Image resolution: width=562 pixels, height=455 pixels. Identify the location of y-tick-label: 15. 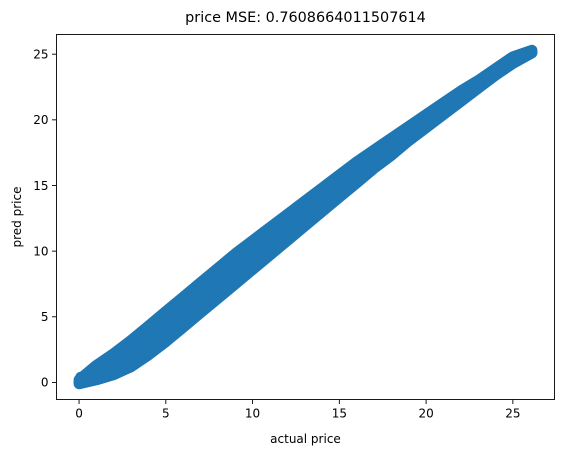
(40, 186).